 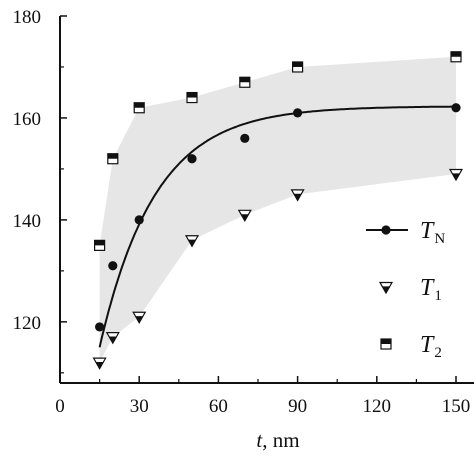 I want to click on legend-tn-label: TN, so click(x=432, y=232).